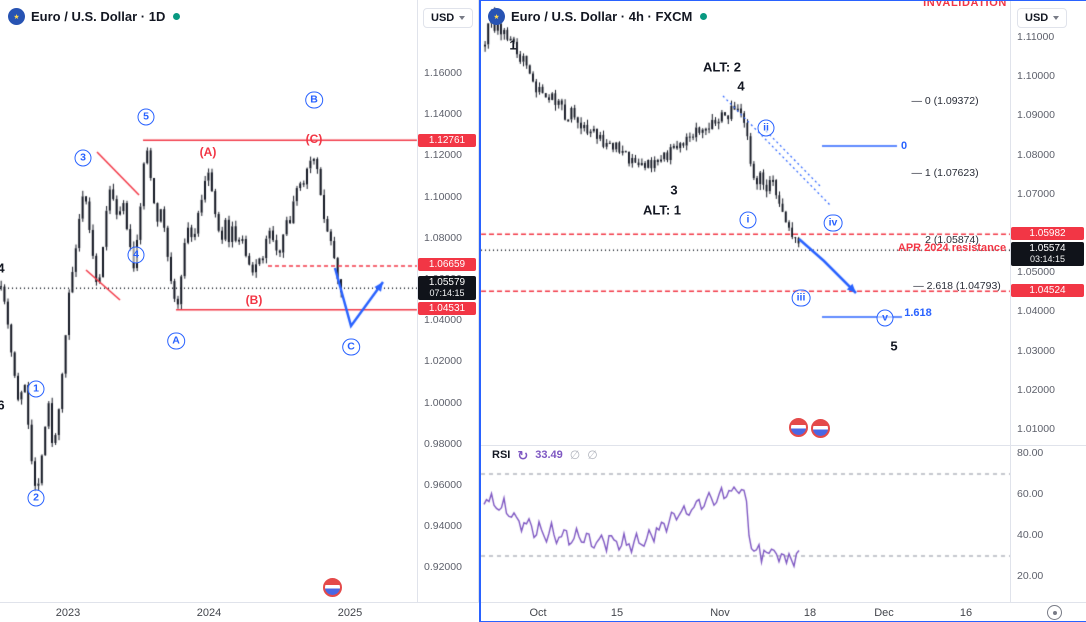  I want to click on target-icon, so click(1054, 612).